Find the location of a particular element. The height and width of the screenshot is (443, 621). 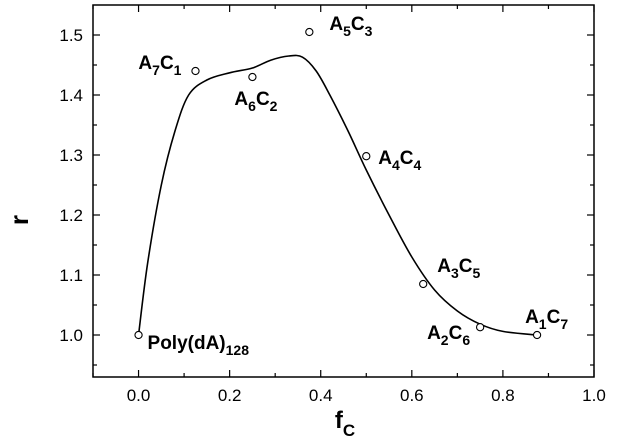

y-axis-label: r is located at coordinates (19, 220).